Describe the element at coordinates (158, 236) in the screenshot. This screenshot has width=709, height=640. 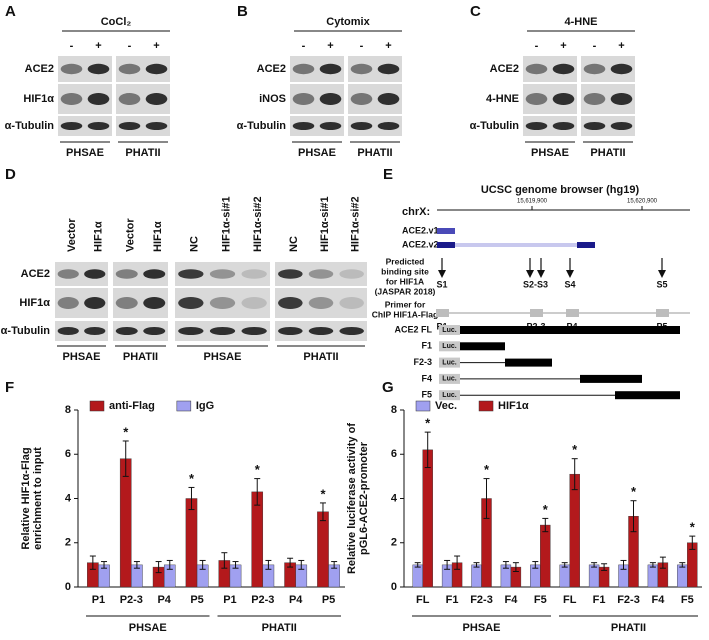
I see `lane-label: HIF1α` at that location.